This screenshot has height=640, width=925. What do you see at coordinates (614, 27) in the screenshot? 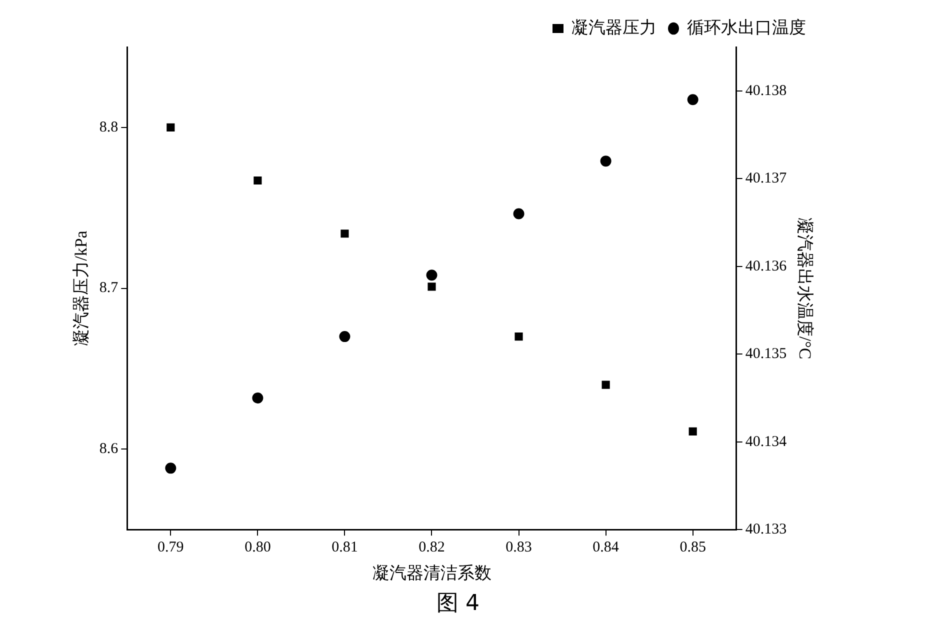
I see `legend-label: 凝汽器压力` at bounding box center [614, 27].